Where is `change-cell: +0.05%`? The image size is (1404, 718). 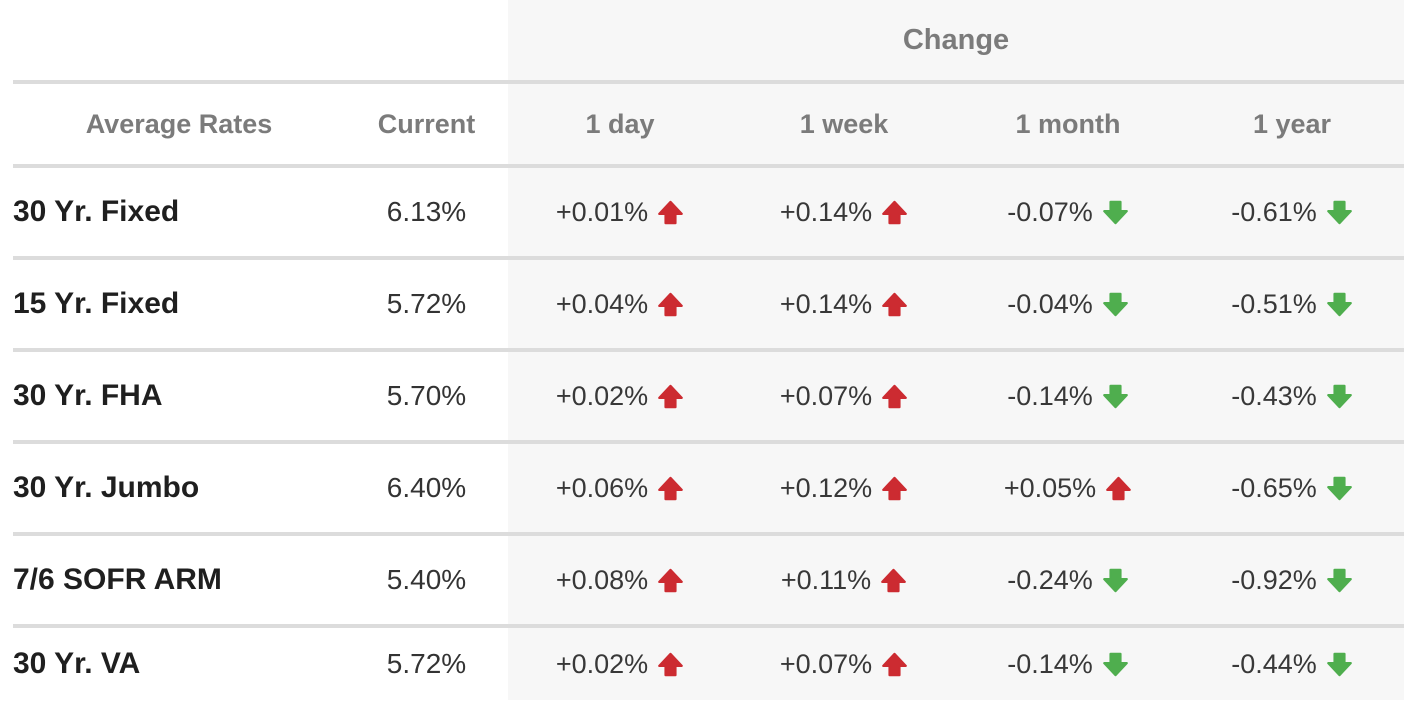
change-cell: +0.05% is located at coordinates (1068, 490).